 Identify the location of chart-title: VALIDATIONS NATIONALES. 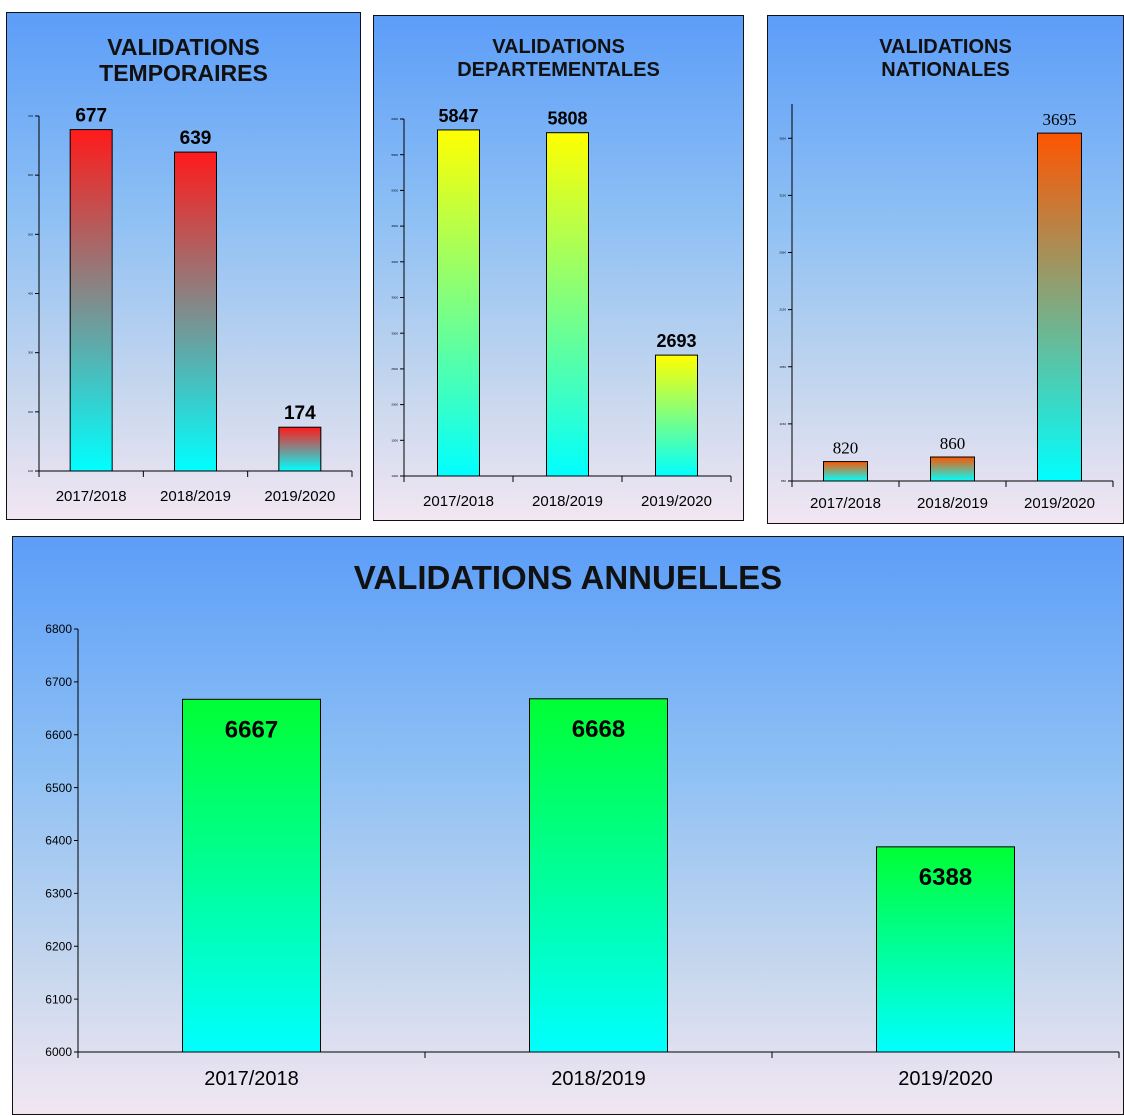
(945, 58).